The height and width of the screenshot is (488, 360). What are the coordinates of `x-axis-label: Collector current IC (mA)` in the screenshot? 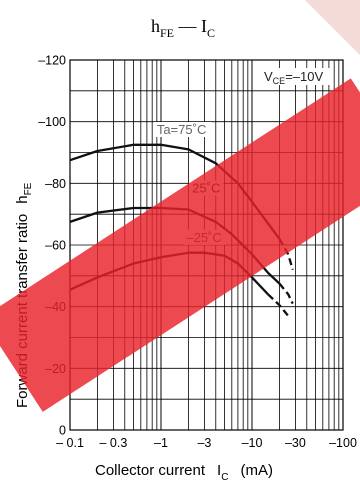 It's located at (184, 472).